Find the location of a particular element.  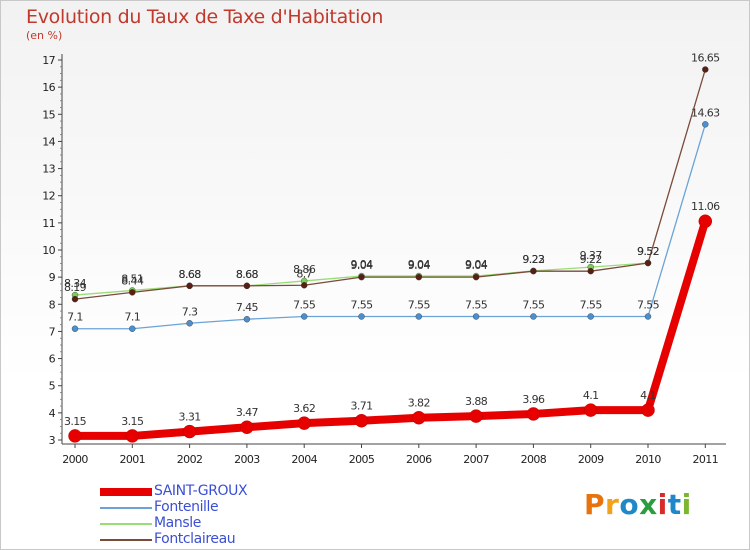

data-label: 9.23 is located at coordinates (533, 259).